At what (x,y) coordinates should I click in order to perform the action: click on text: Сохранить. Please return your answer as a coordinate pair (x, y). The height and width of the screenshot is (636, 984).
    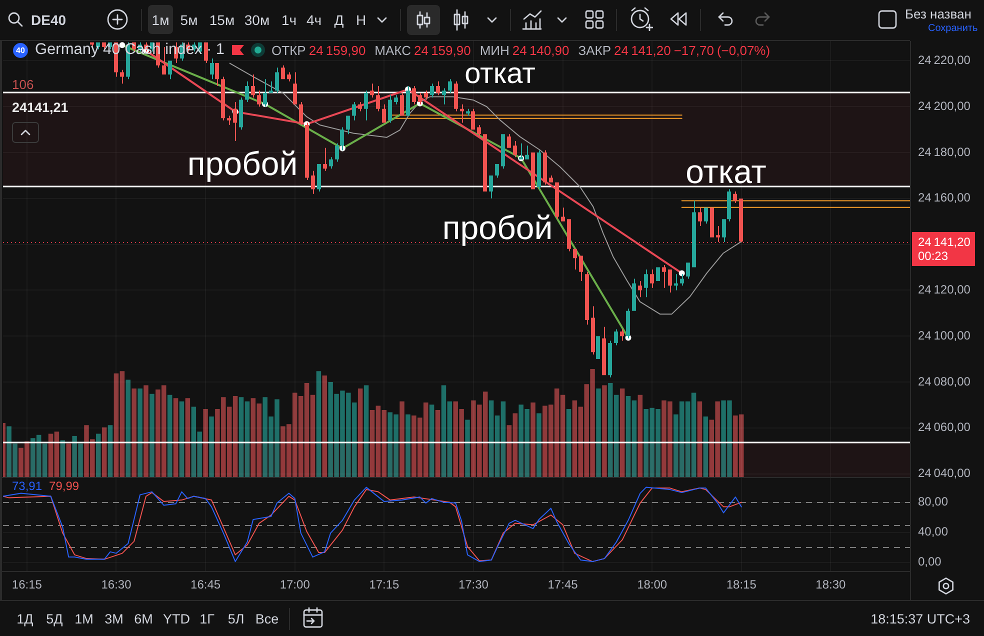
    Looking at the image, I should click on (953, 28).